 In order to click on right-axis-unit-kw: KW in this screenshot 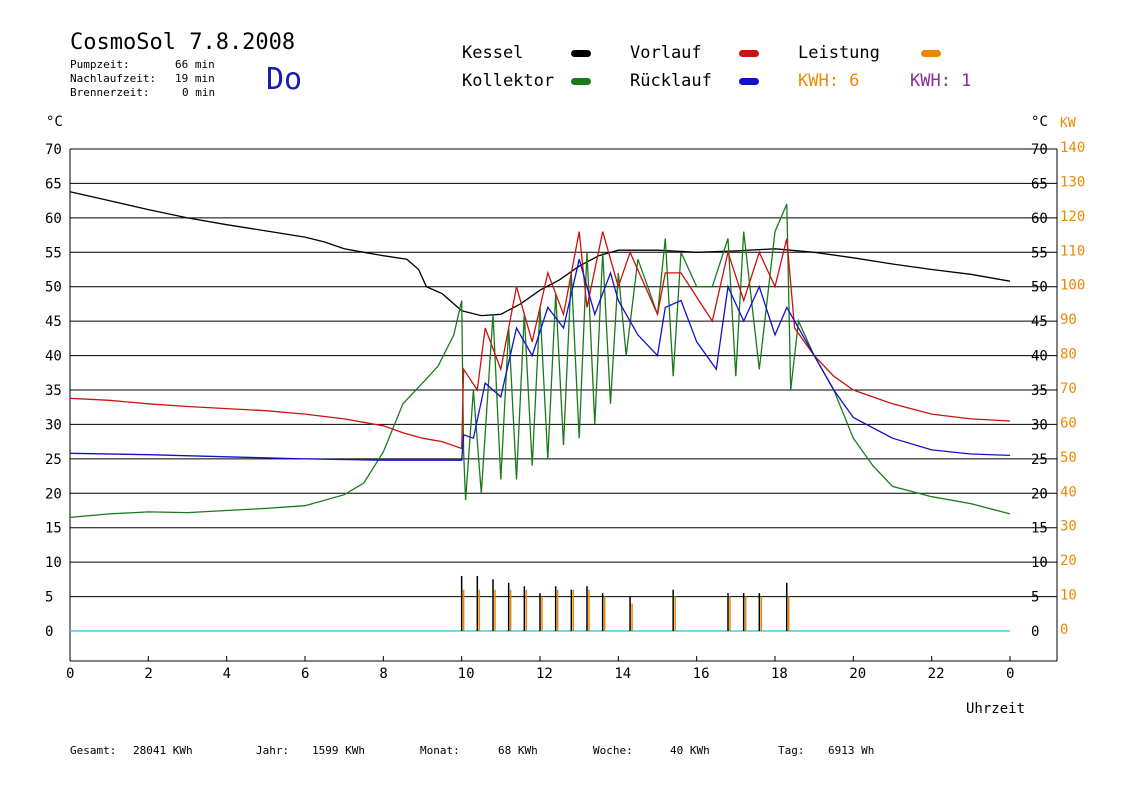, I will do `click(1068, 123)`.